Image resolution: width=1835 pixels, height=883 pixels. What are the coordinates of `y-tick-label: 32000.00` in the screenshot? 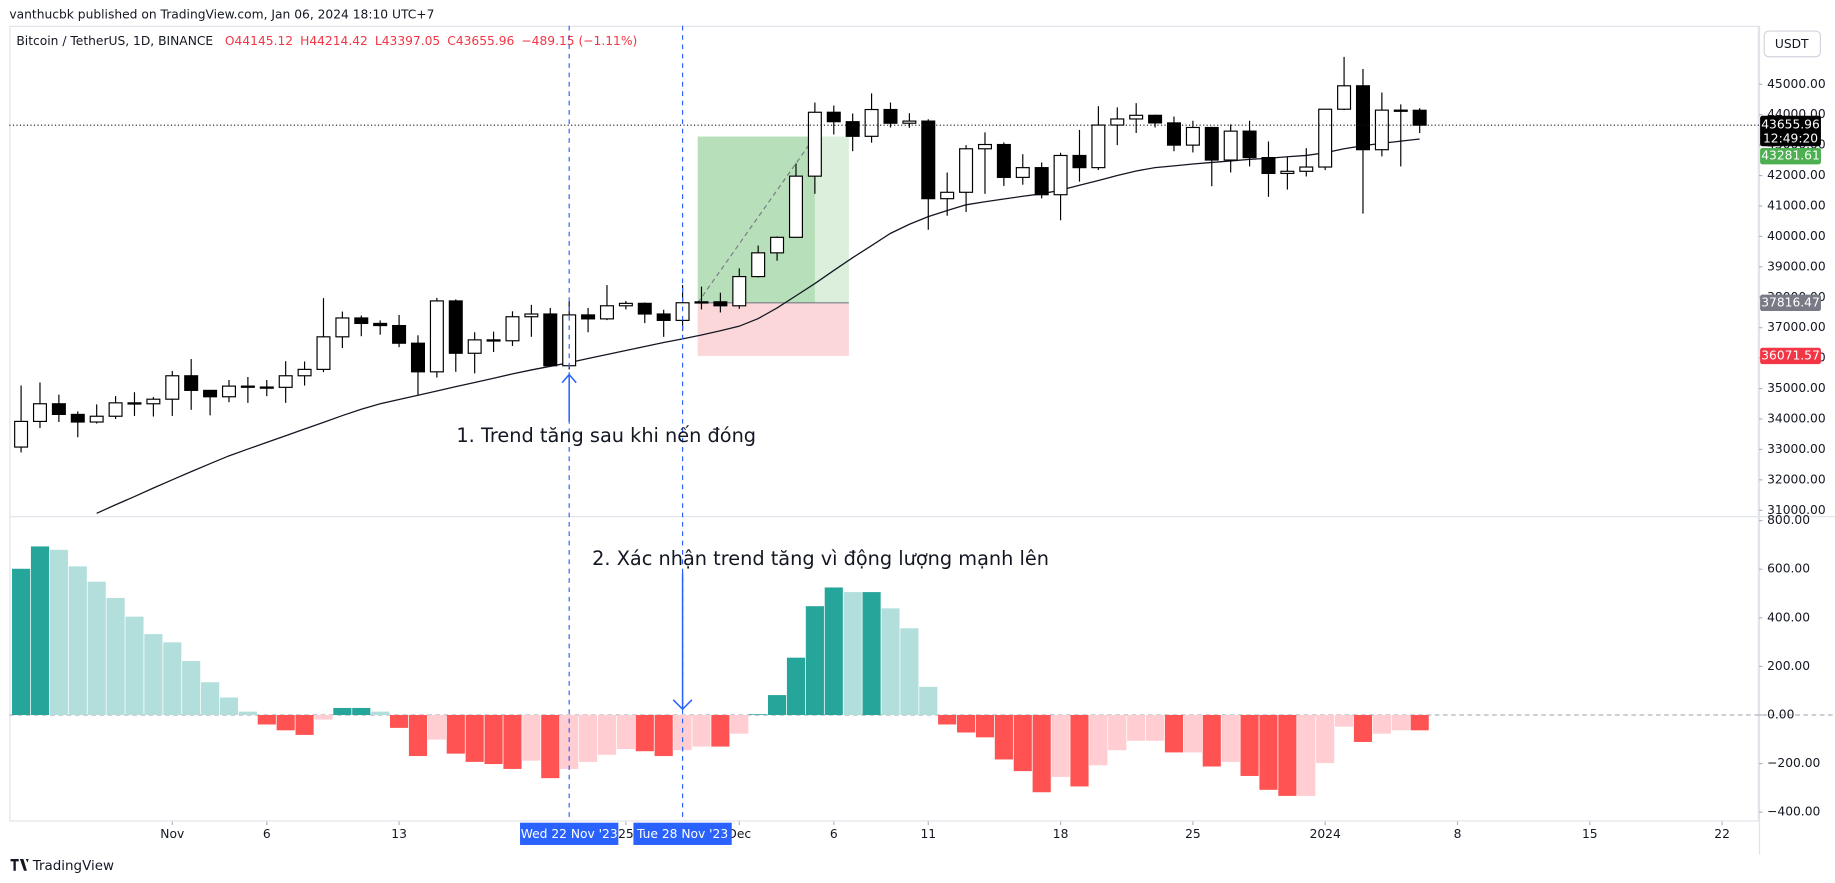 It's located at (1796, 479).